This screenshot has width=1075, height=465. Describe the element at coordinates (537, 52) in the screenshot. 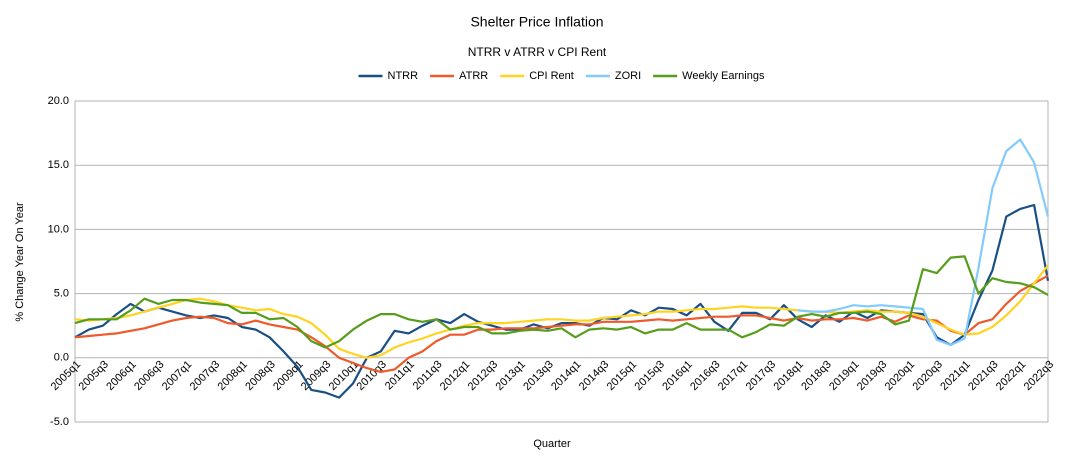

I see `chart-subtitle: NTRR v ATRR v CPI Rent` at that location.